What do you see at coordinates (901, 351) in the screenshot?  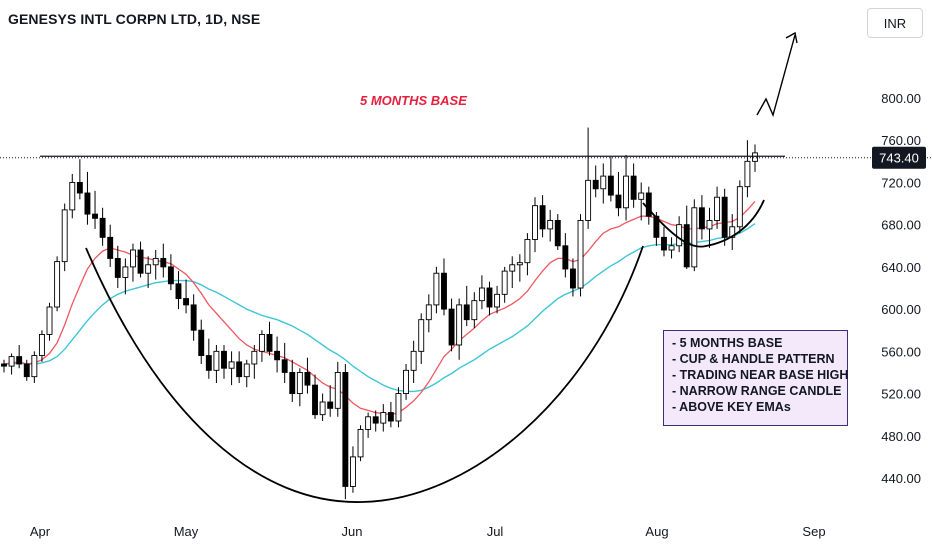 I see `y-tick-label: 560.00` at bounding box center [901, 351].